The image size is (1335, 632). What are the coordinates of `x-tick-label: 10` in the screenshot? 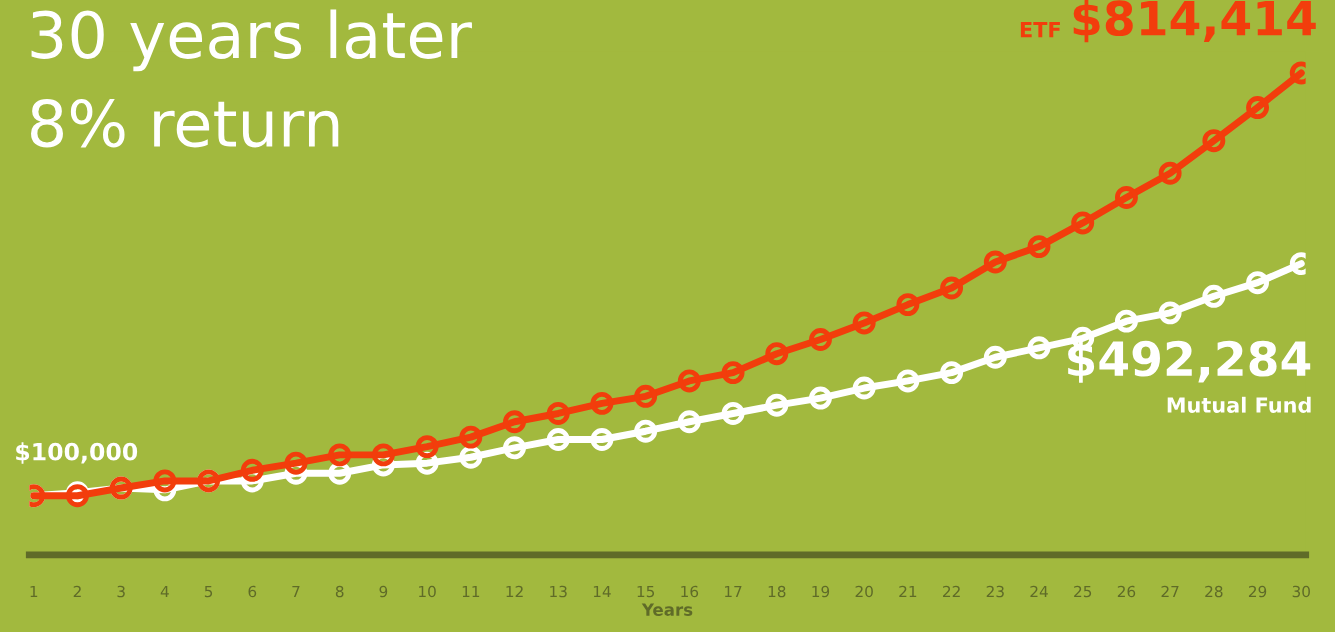 It's located at (427, 591).